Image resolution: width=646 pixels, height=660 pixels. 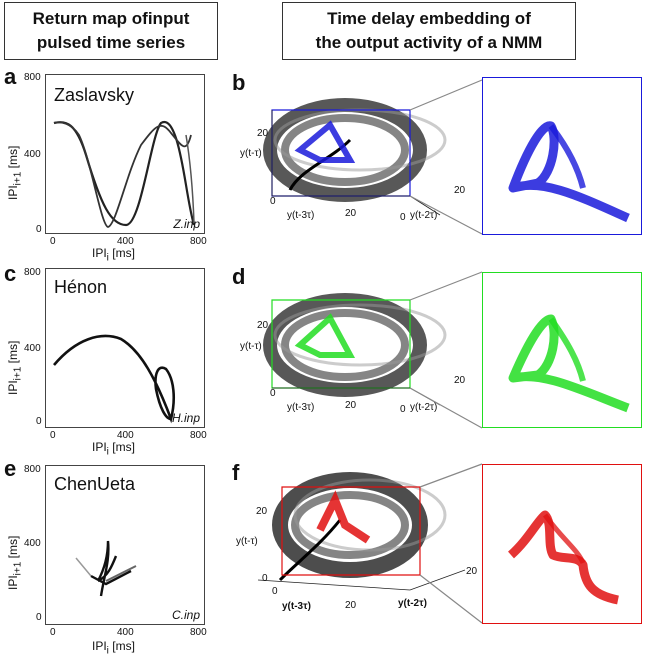 I want to click on panel-letter-e: e, so click(x=10, y=468).